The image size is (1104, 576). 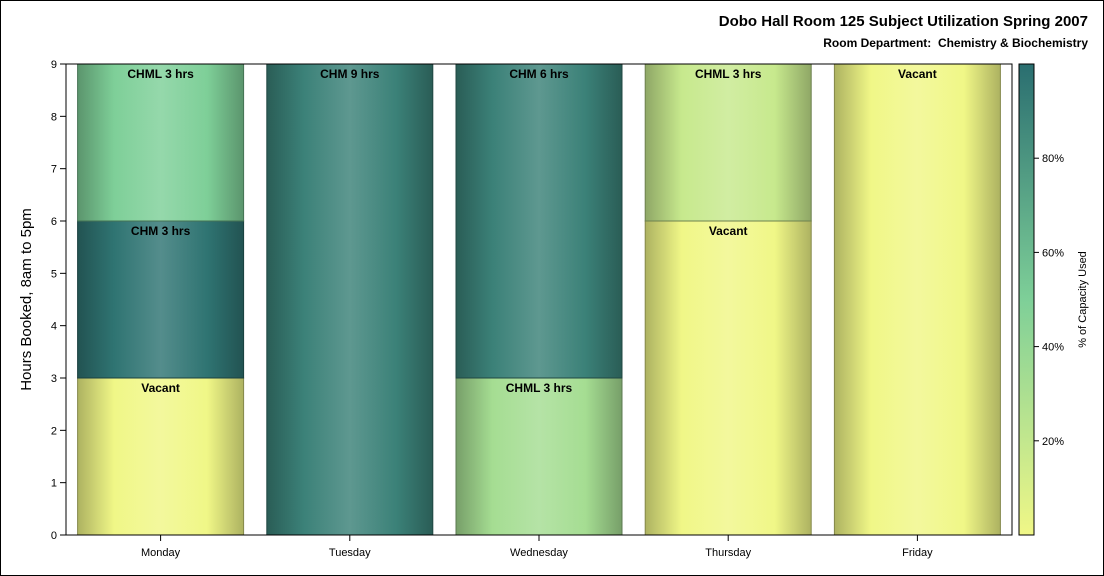 I want to click on y-tick-label: 8, so click(x=54, y=117).